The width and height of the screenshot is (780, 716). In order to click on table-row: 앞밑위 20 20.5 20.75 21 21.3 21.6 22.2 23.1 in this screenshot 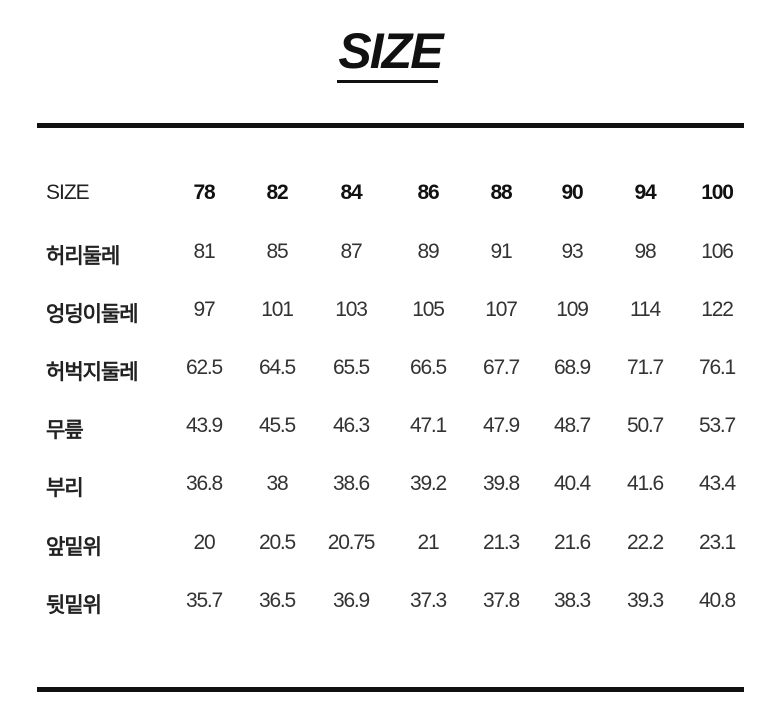, I will do `click(390, 546)`.